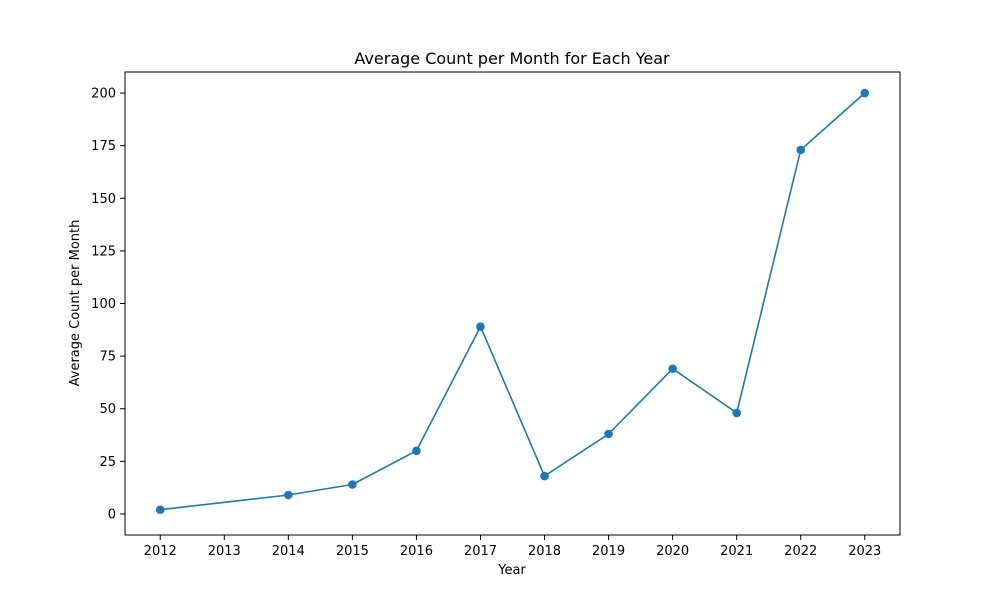 The height and width of the screenshot is (604, 1000). What do you see at coordinates (672, 551) in the screenshot?
I see `x-tick-label: 2020` at bounding box center [672, 551].